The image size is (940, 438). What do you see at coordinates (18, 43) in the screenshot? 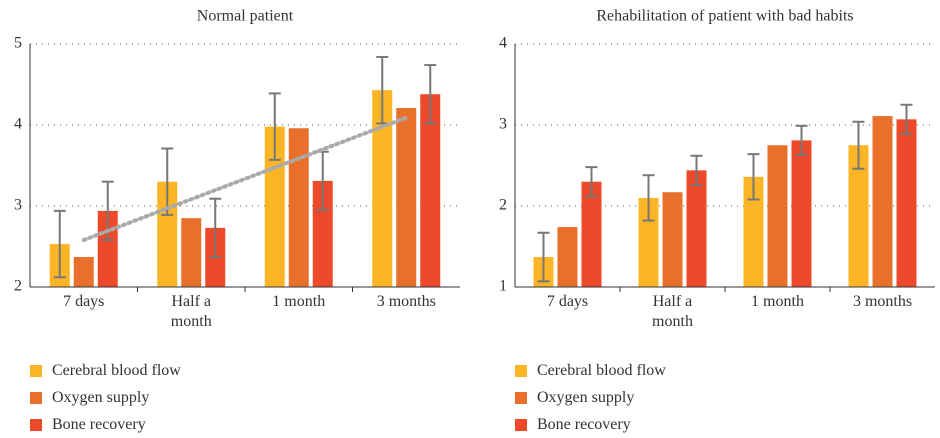
I see `y-tick-label: 5` at bounding box center [18, 43].